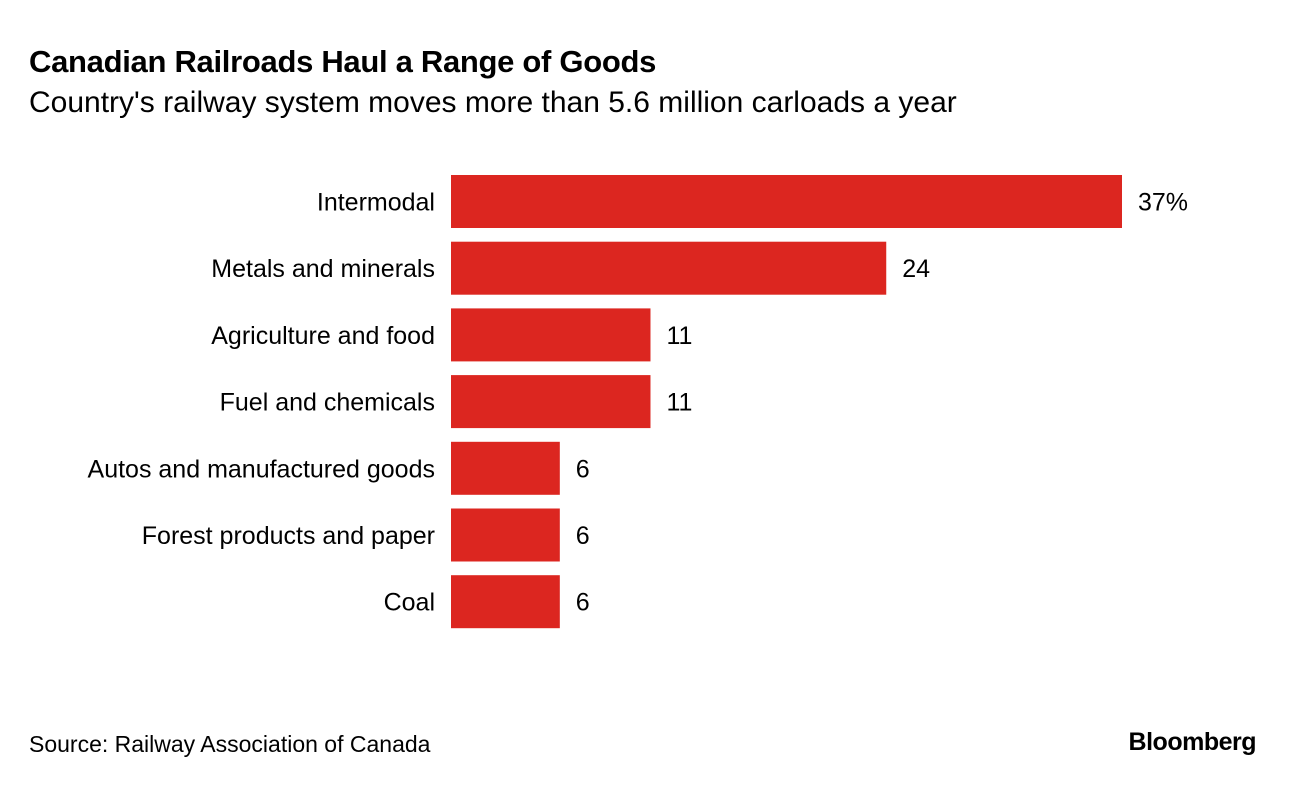 The height and width of the screenshot is (786, 1296). What do you see at coordinates (327, 403) in the screenshot?
I see `category-label: Fuel and chemicals` at bounding box center [327, 403].